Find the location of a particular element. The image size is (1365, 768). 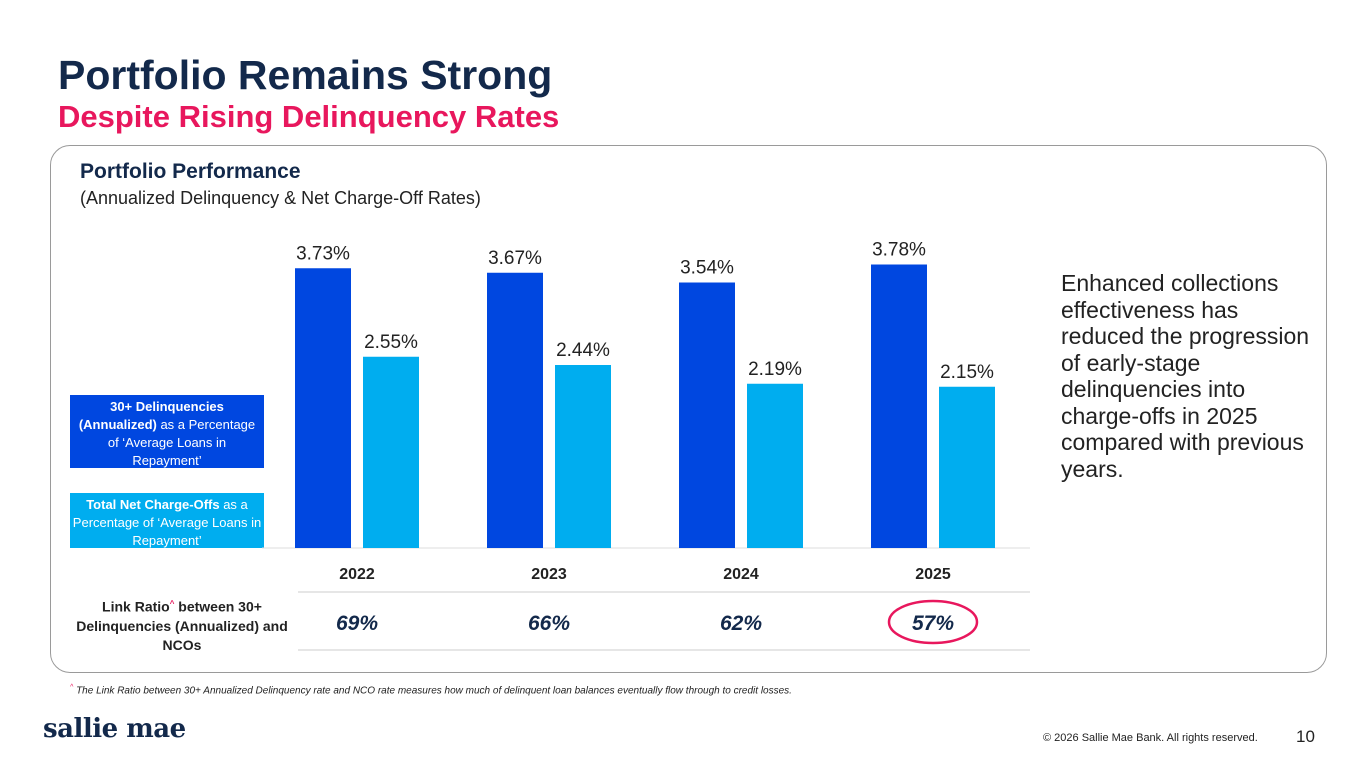

bar-nco-2022 is located at coordinates (391, 452).